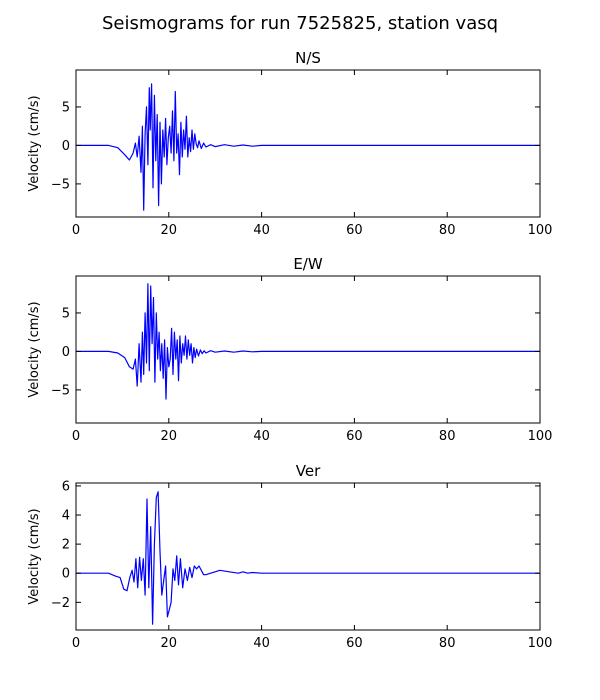  I want to click on ns-x-tick-label: 0, so click(76, 230).